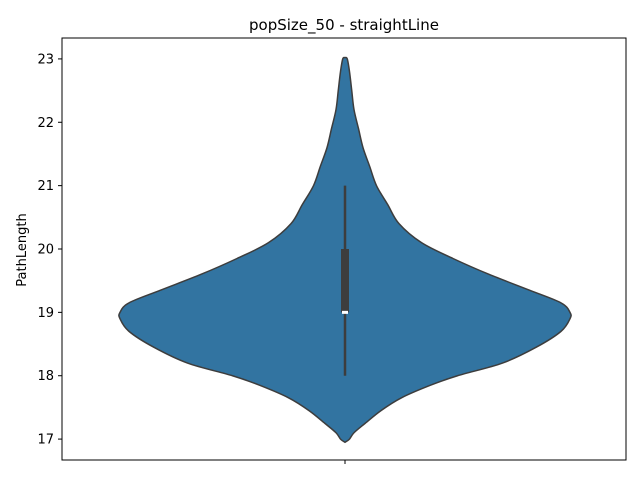 The width and height of the screenshot is (640, 480). I want to click on y-tick-label: 17, so click(45, 440).